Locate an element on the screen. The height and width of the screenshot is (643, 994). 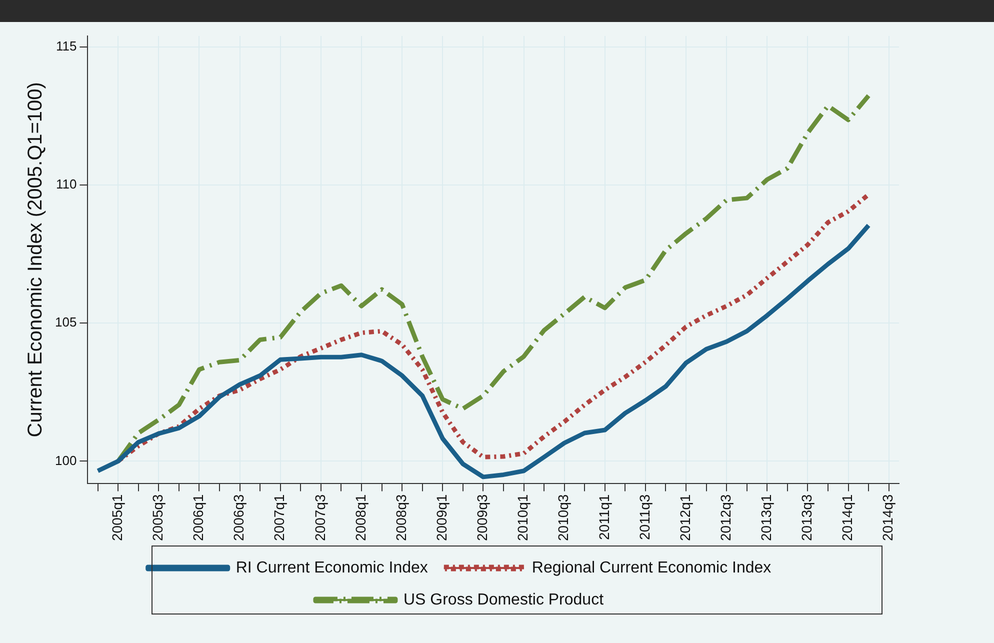
x-tick-label: 2008q3 is located at coordinates (400, 517).